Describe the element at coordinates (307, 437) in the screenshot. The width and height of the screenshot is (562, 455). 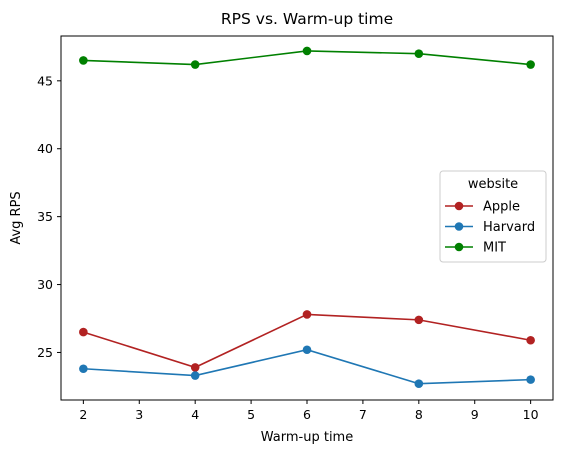
I see `x-axis-label: Warm-up time` at that location.